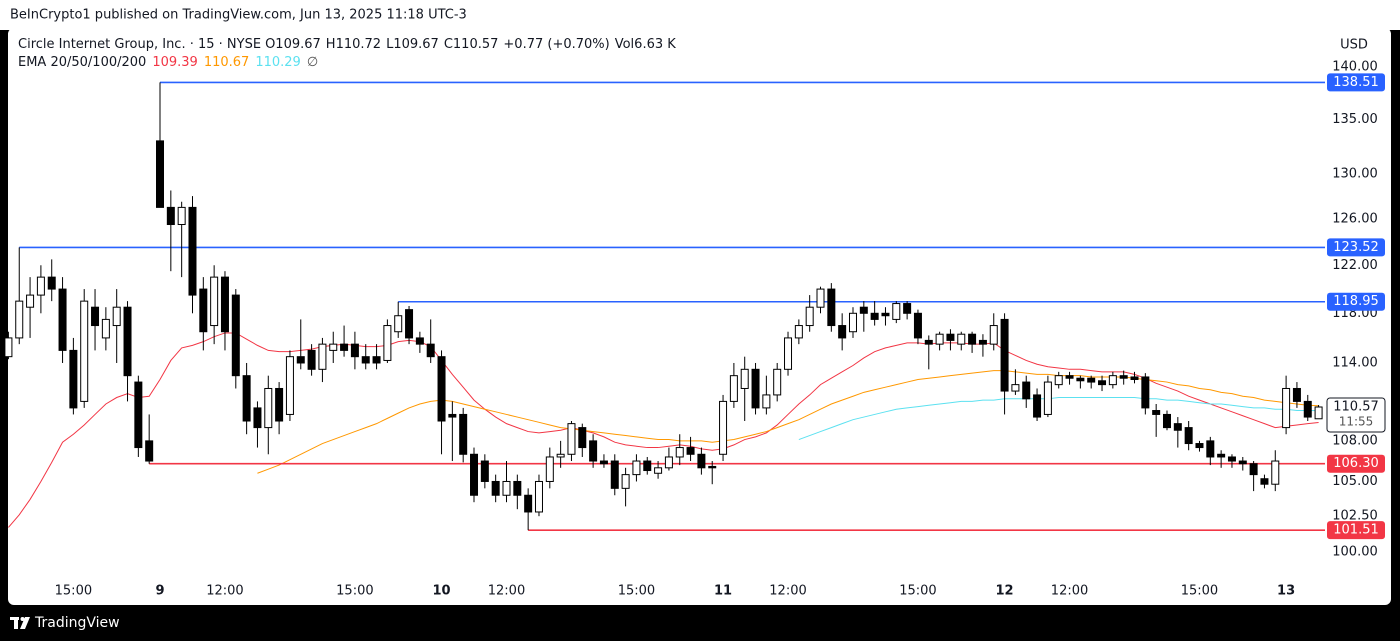 Image resolution: width=1400 pixels, height=641 pixels. Describe the element at coordinates (175, 62) in the screenshot. I see `ema-value: 109.39` at that location.